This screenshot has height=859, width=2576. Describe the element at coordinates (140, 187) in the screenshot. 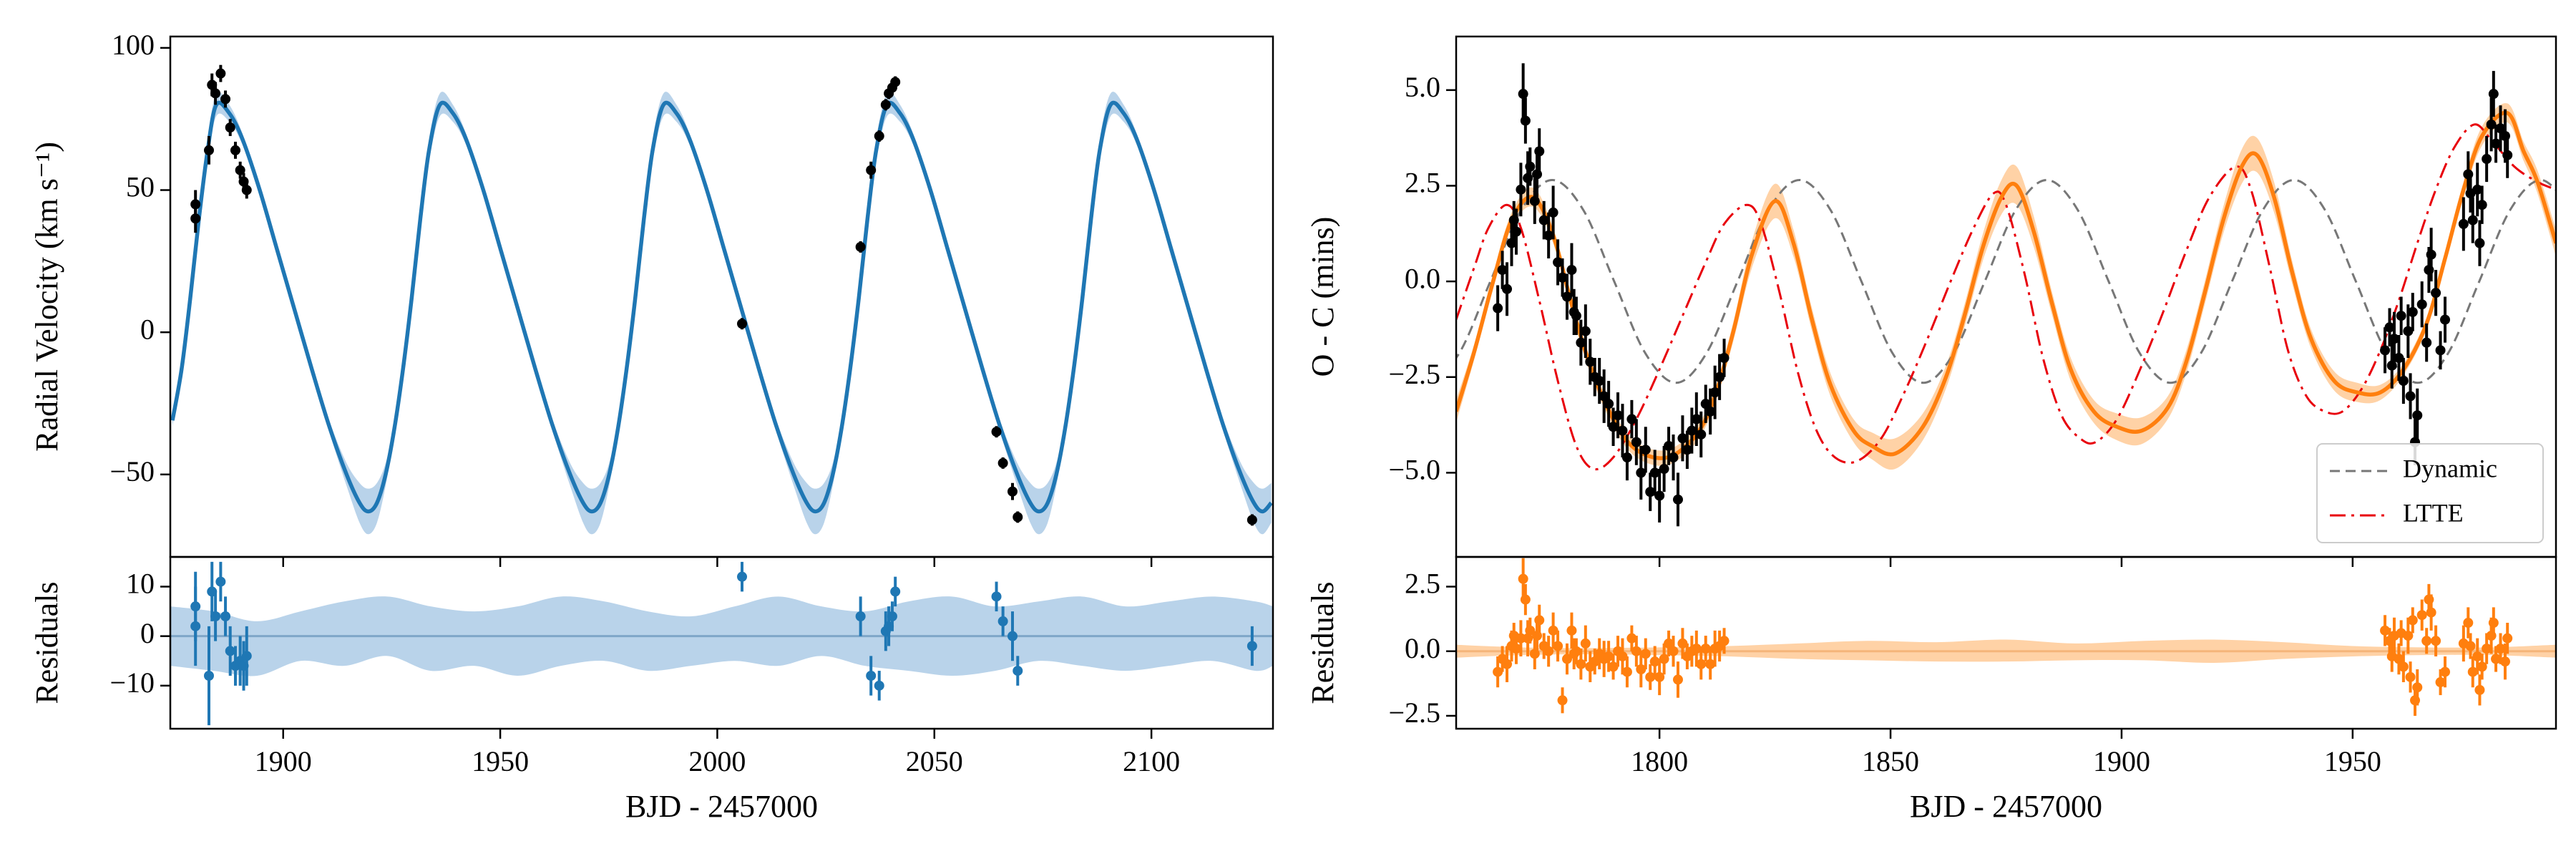

I see `y-tick-label: 50` at that location.